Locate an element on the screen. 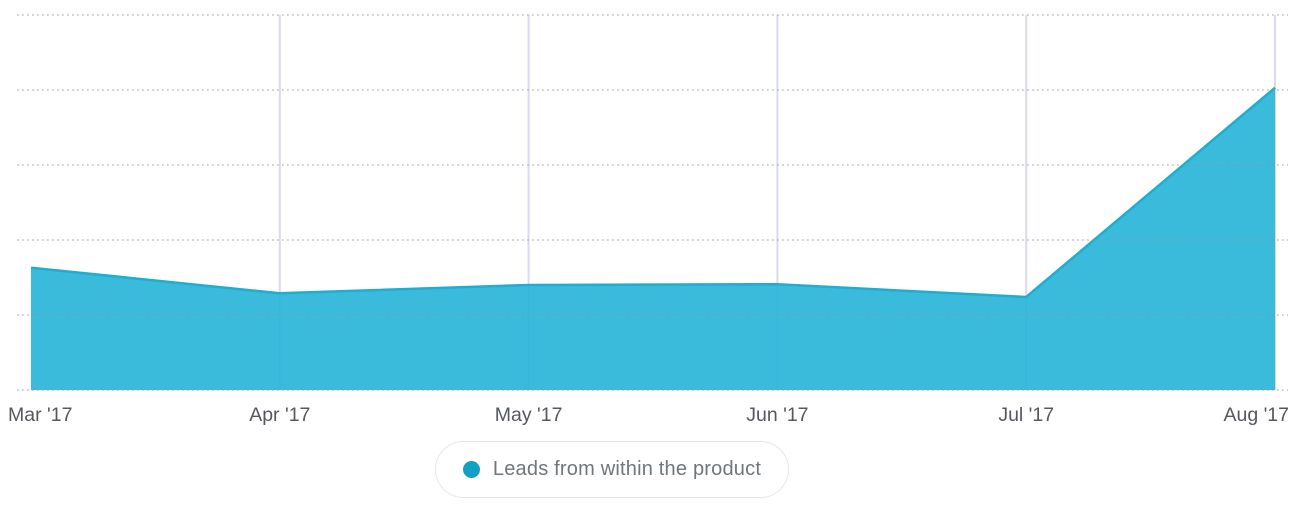  legend-item-leads: Leads from within the product is located at coordinates (612, 469).